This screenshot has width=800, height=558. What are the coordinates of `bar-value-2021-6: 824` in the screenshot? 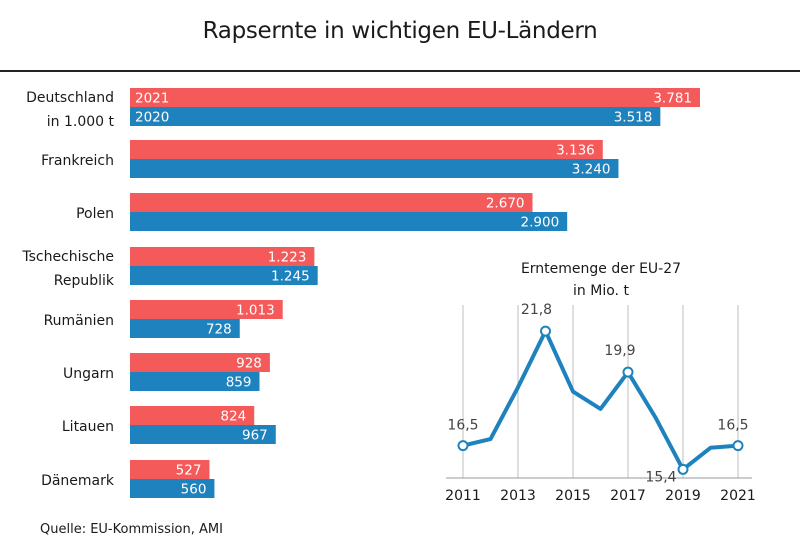 It's located at (233, 417).